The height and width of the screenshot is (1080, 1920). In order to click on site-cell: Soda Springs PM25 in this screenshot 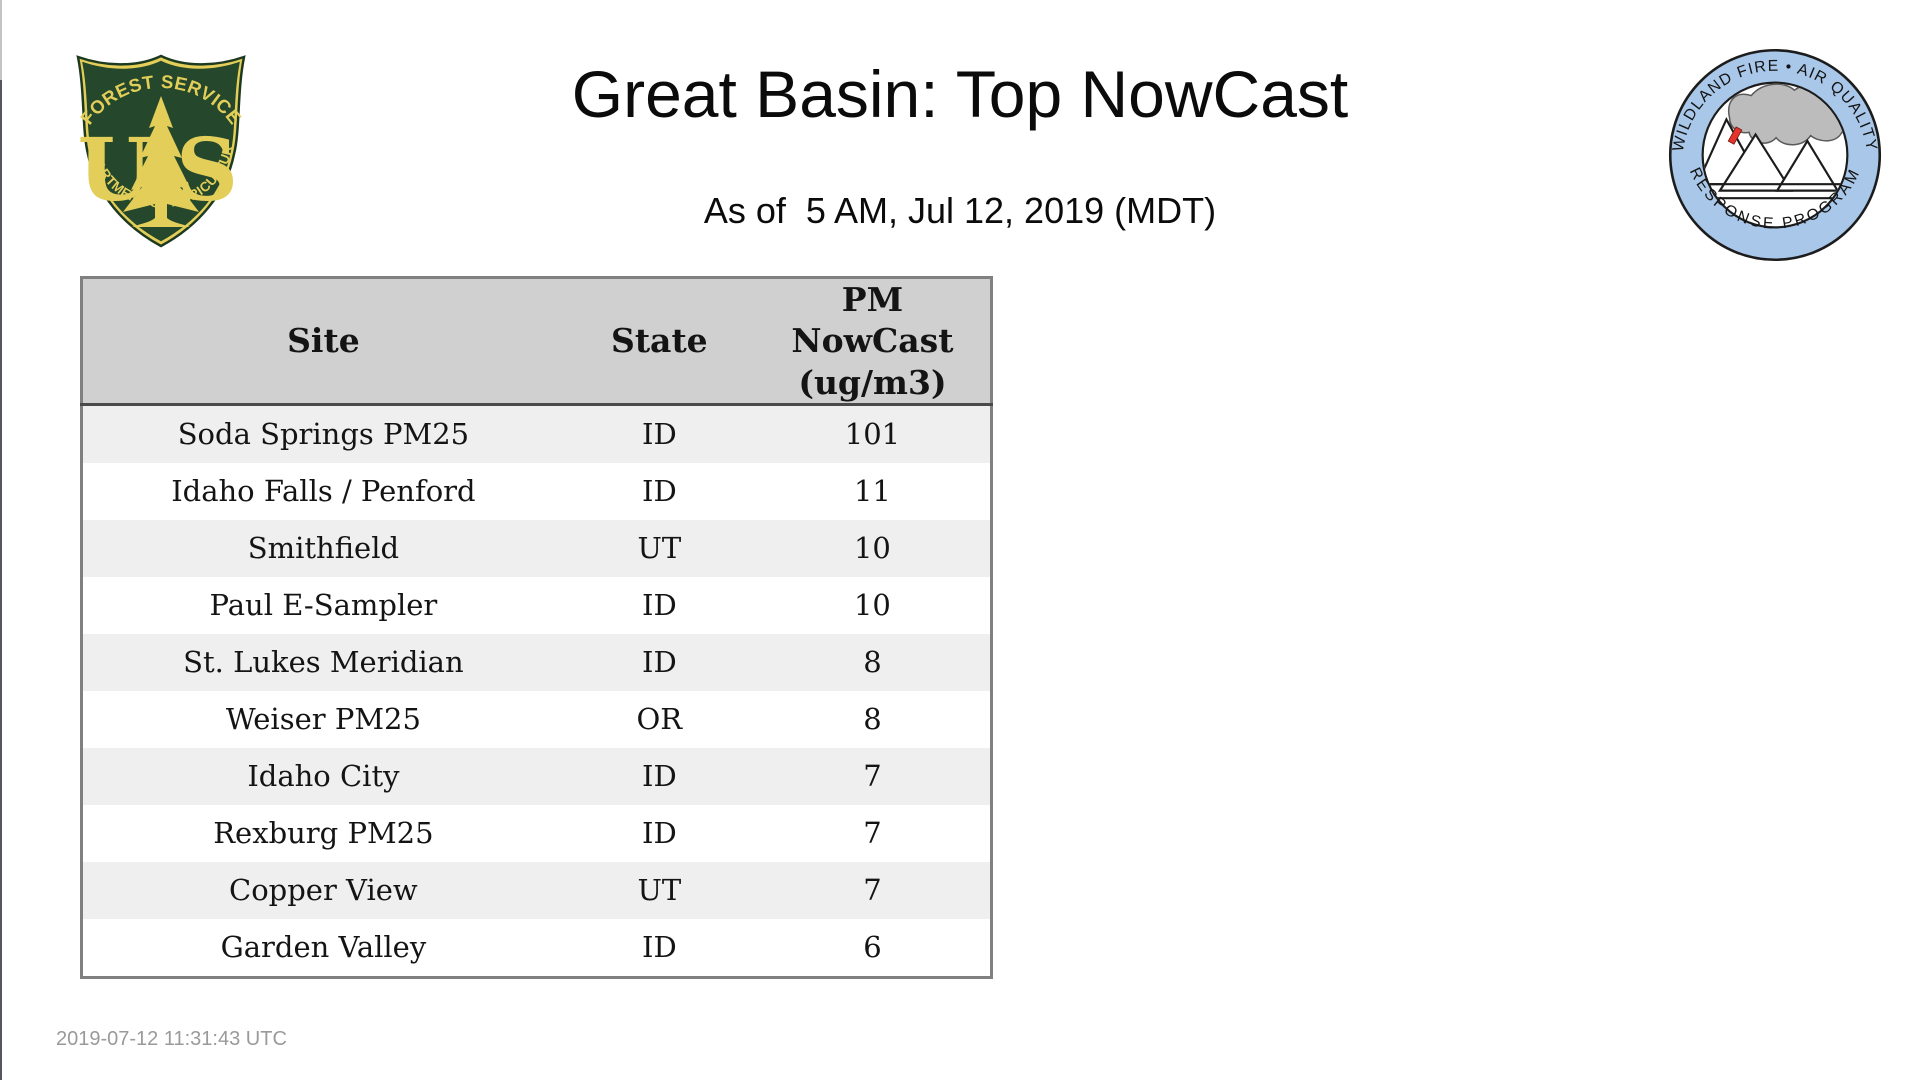, I will do `click(323, 434)`.